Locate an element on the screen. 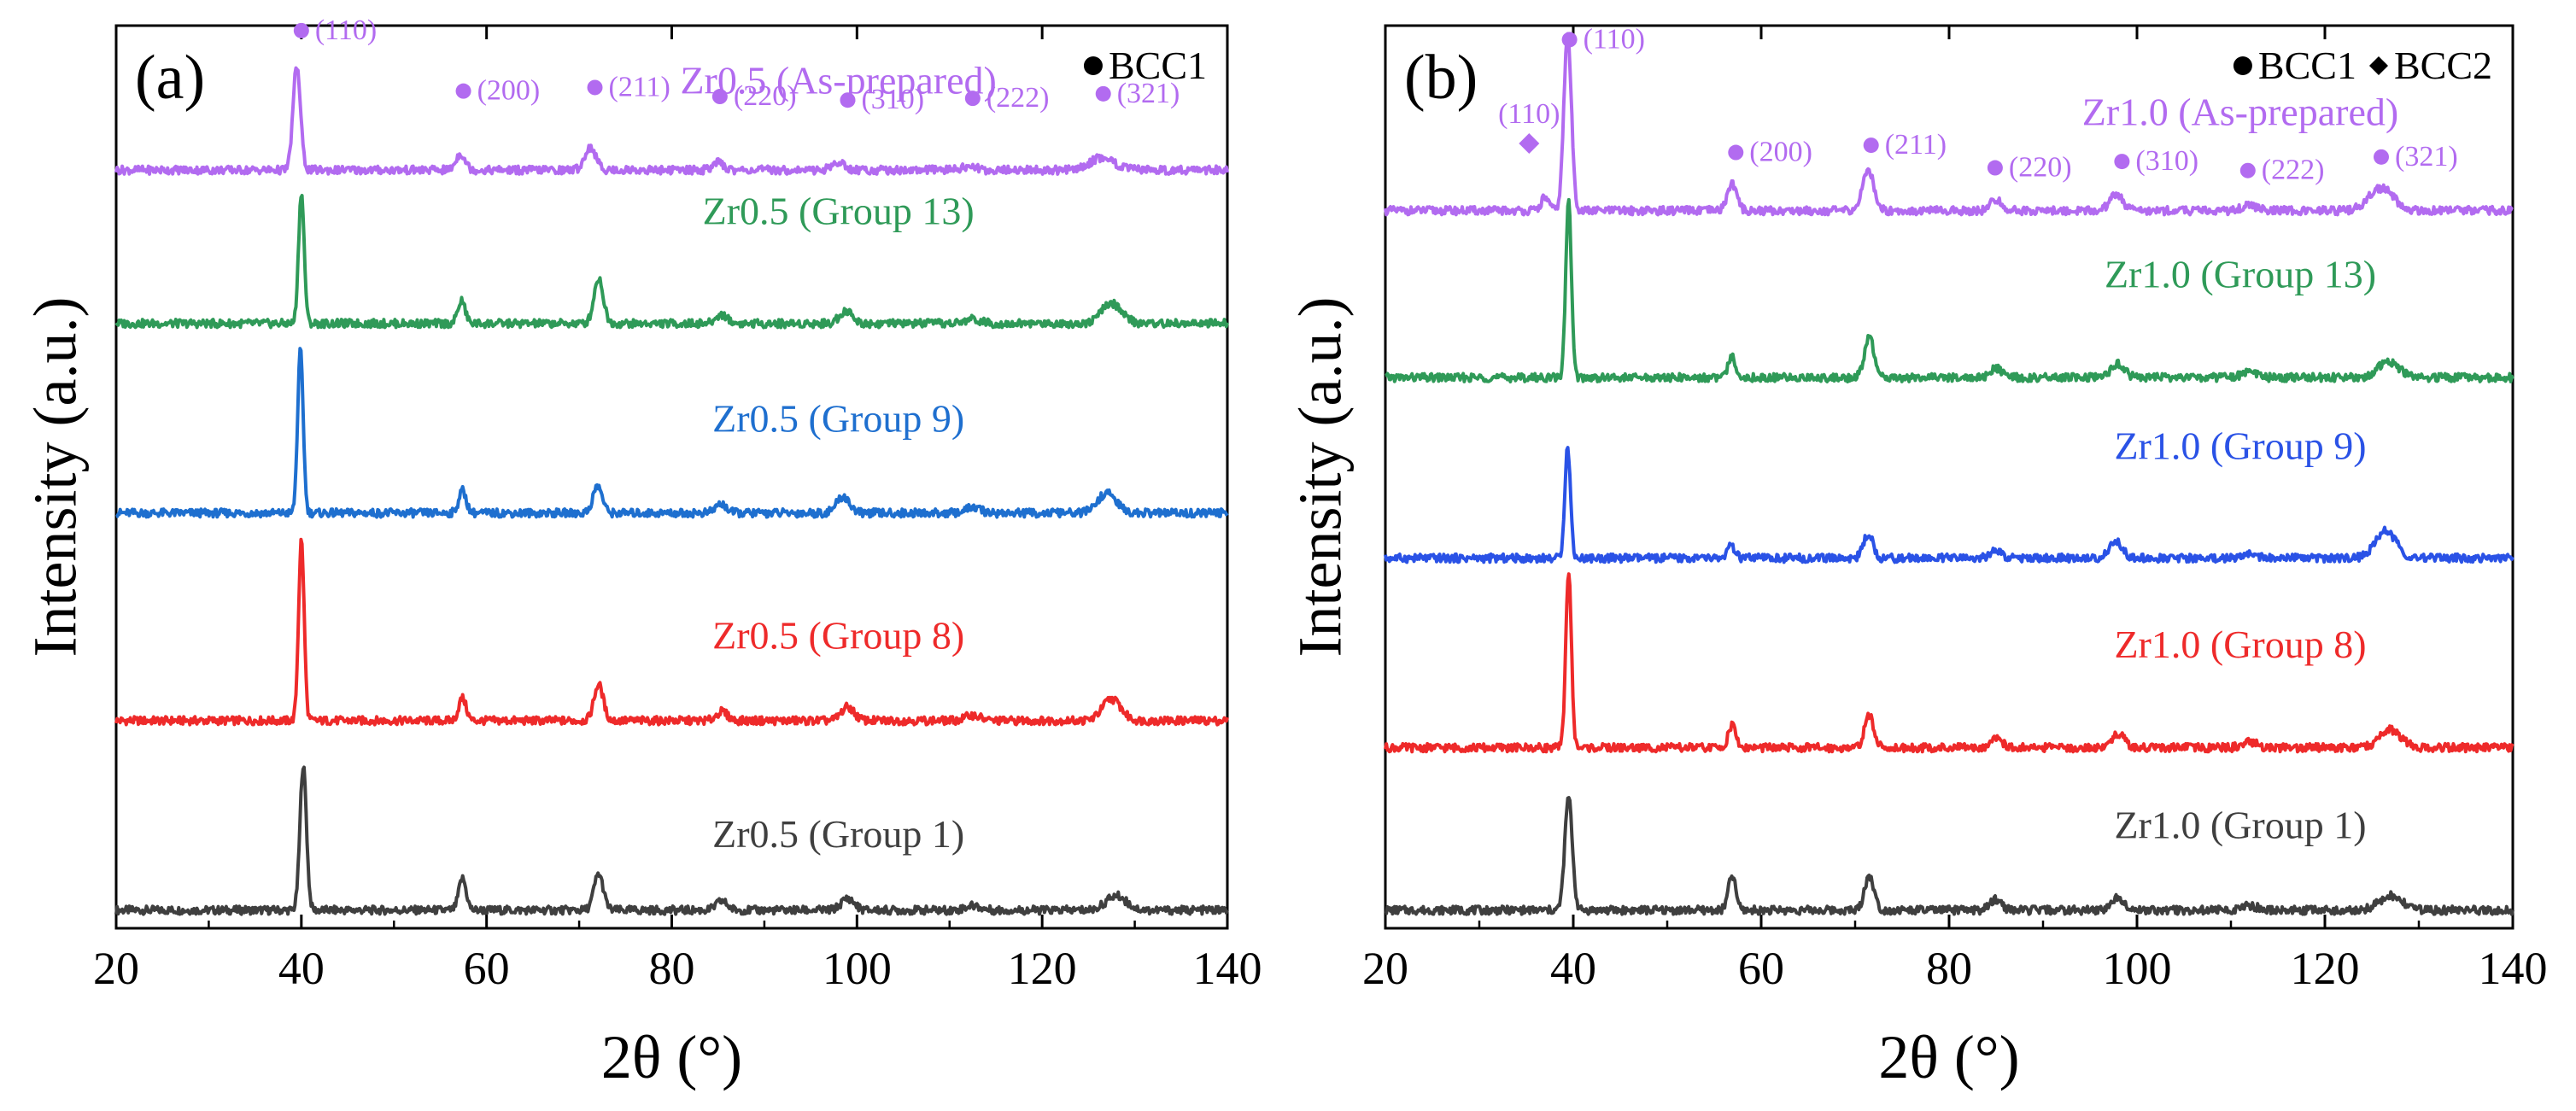  legend-label-bcc2: BCC2 is located at coordinates (2443, 65).